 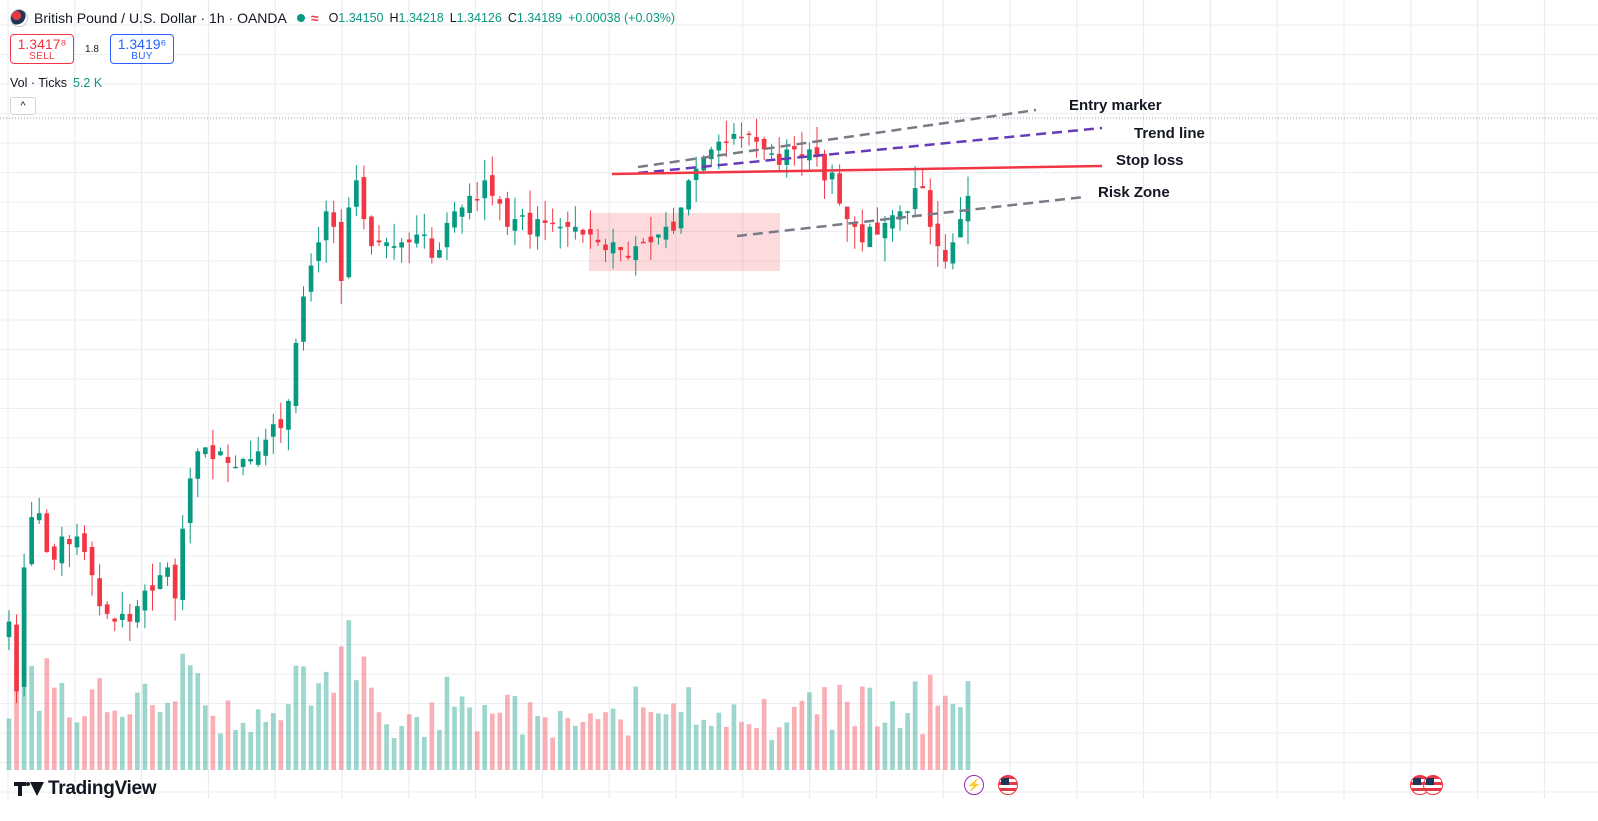 I want to click on symbol-title: British Pound / U.S. Dollar · 1h · OANDA, so click(x=160, y=18).